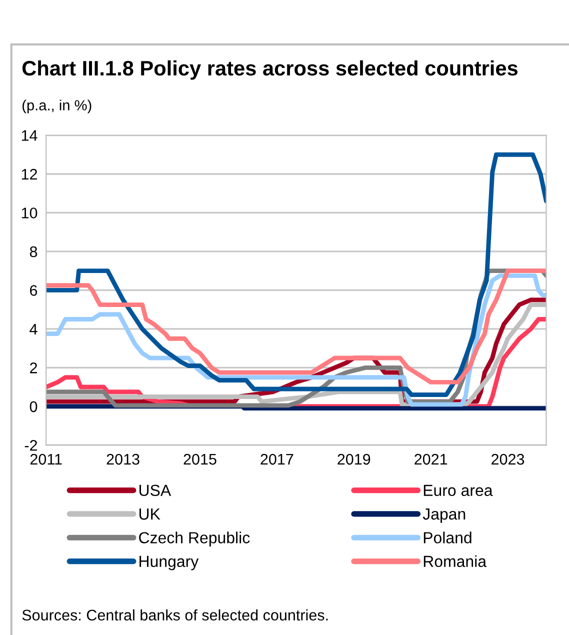  I want to click on x-tick-label: 2021, so click(431, 459).